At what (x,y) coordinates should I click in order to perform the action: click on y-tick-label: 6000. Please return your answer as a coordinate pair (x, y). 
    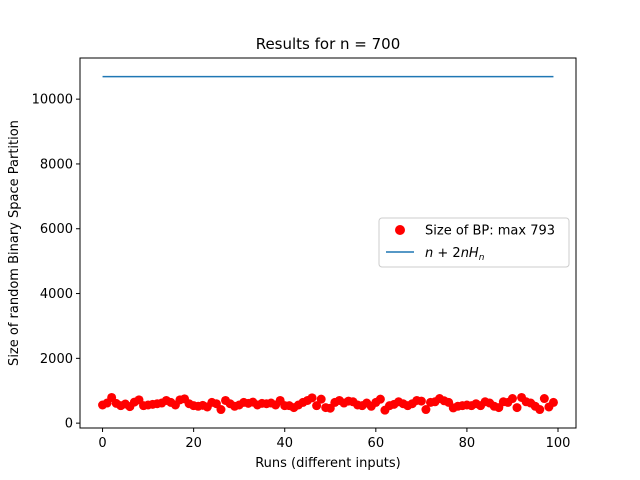
    Looking at the image, I should click on (56, 229).